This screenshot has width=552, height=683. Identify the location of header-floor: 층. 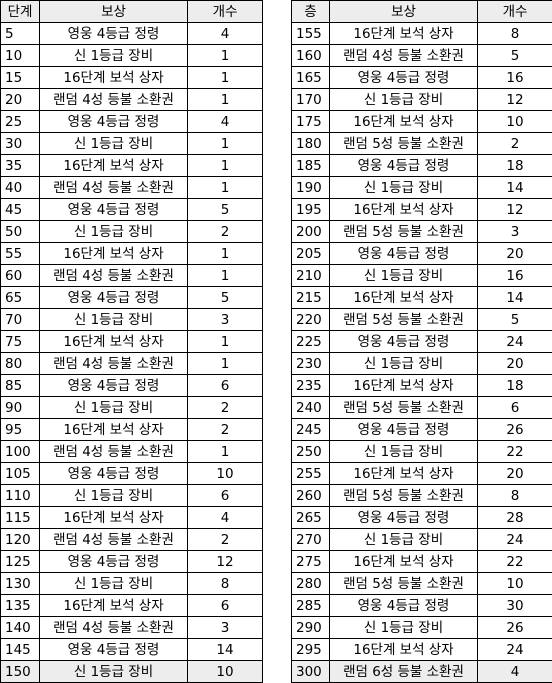
(311, 12).